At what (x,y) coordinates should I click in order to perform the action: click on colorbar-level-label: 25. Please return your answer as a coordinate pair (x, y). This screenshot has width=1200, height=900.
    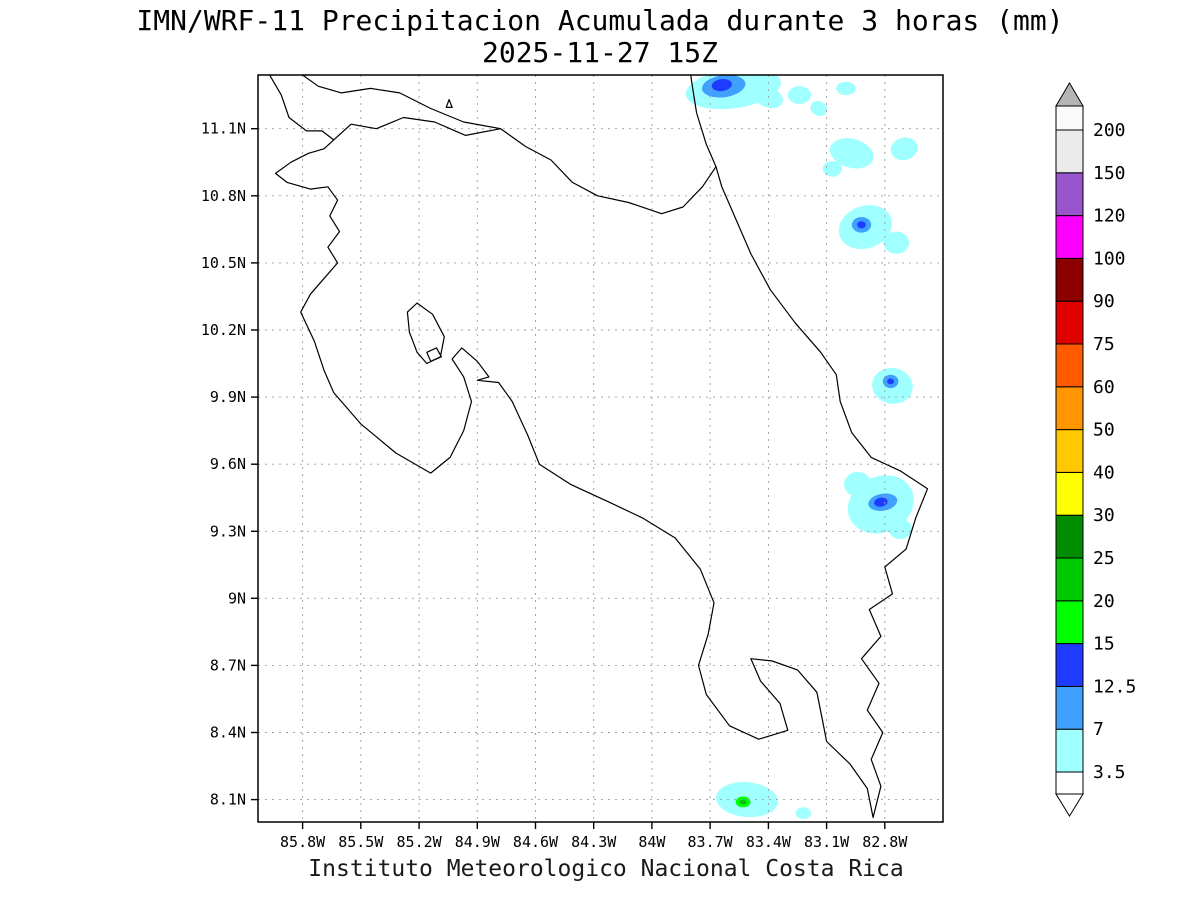
    Looking at the image, I should click on (1104, 558).